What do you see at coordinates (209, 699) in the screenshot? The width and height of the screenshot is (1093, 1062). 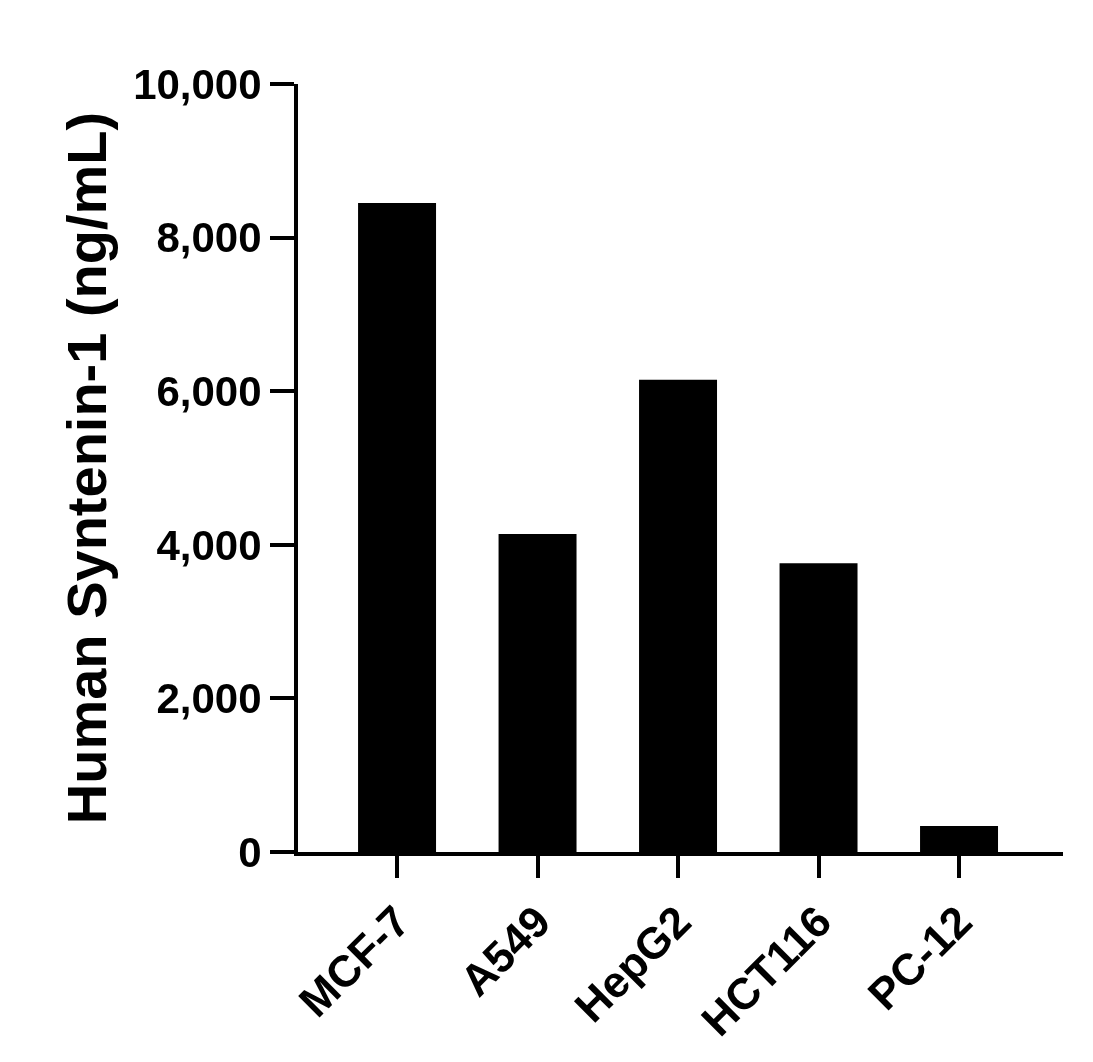 I see `y-tick-label: 2,000` at bounding box center [209, 699].